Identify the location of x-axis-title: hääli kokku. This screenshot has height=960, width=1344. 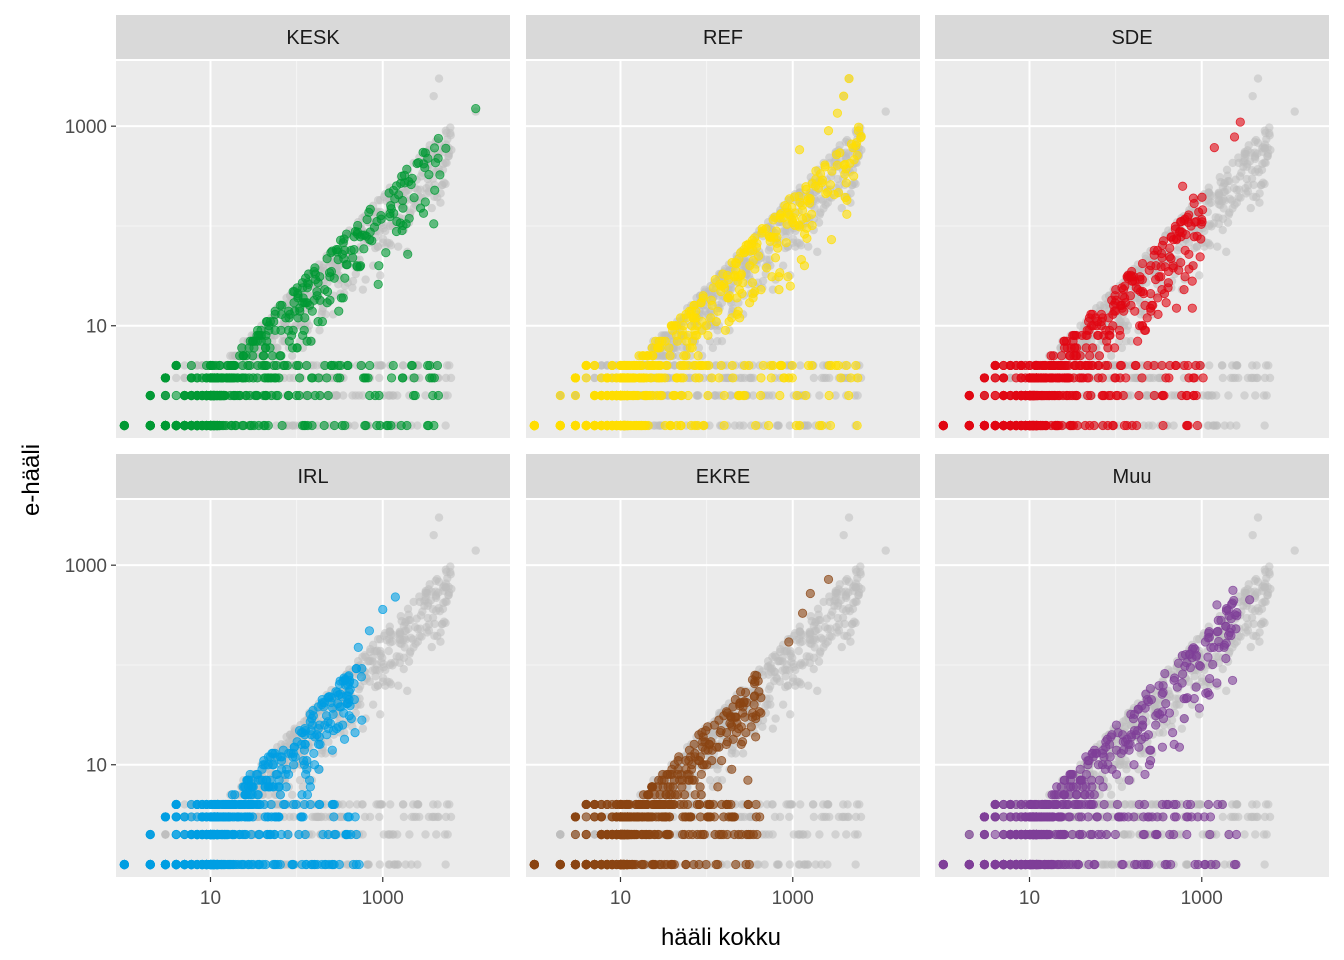
(721, 937).